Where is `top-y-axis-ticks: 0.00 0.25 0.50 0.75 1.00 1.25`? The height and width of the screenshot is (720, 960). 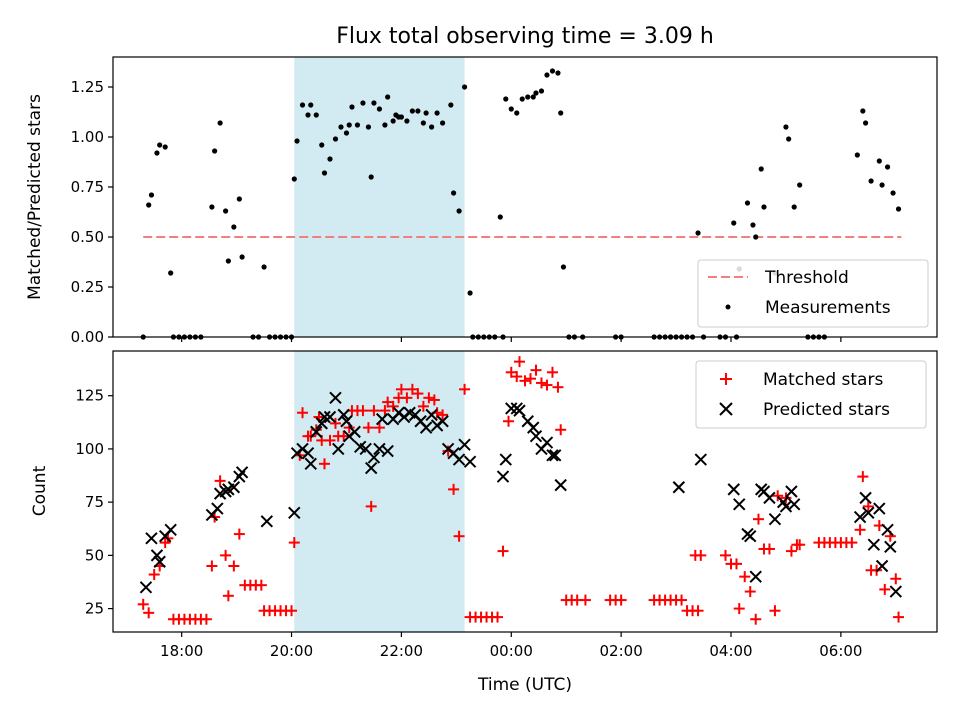
top-y-axis-ticks: 0.00 0.25 0.50 0.75 1.00 1.25 is located at coordinates (92, 212).